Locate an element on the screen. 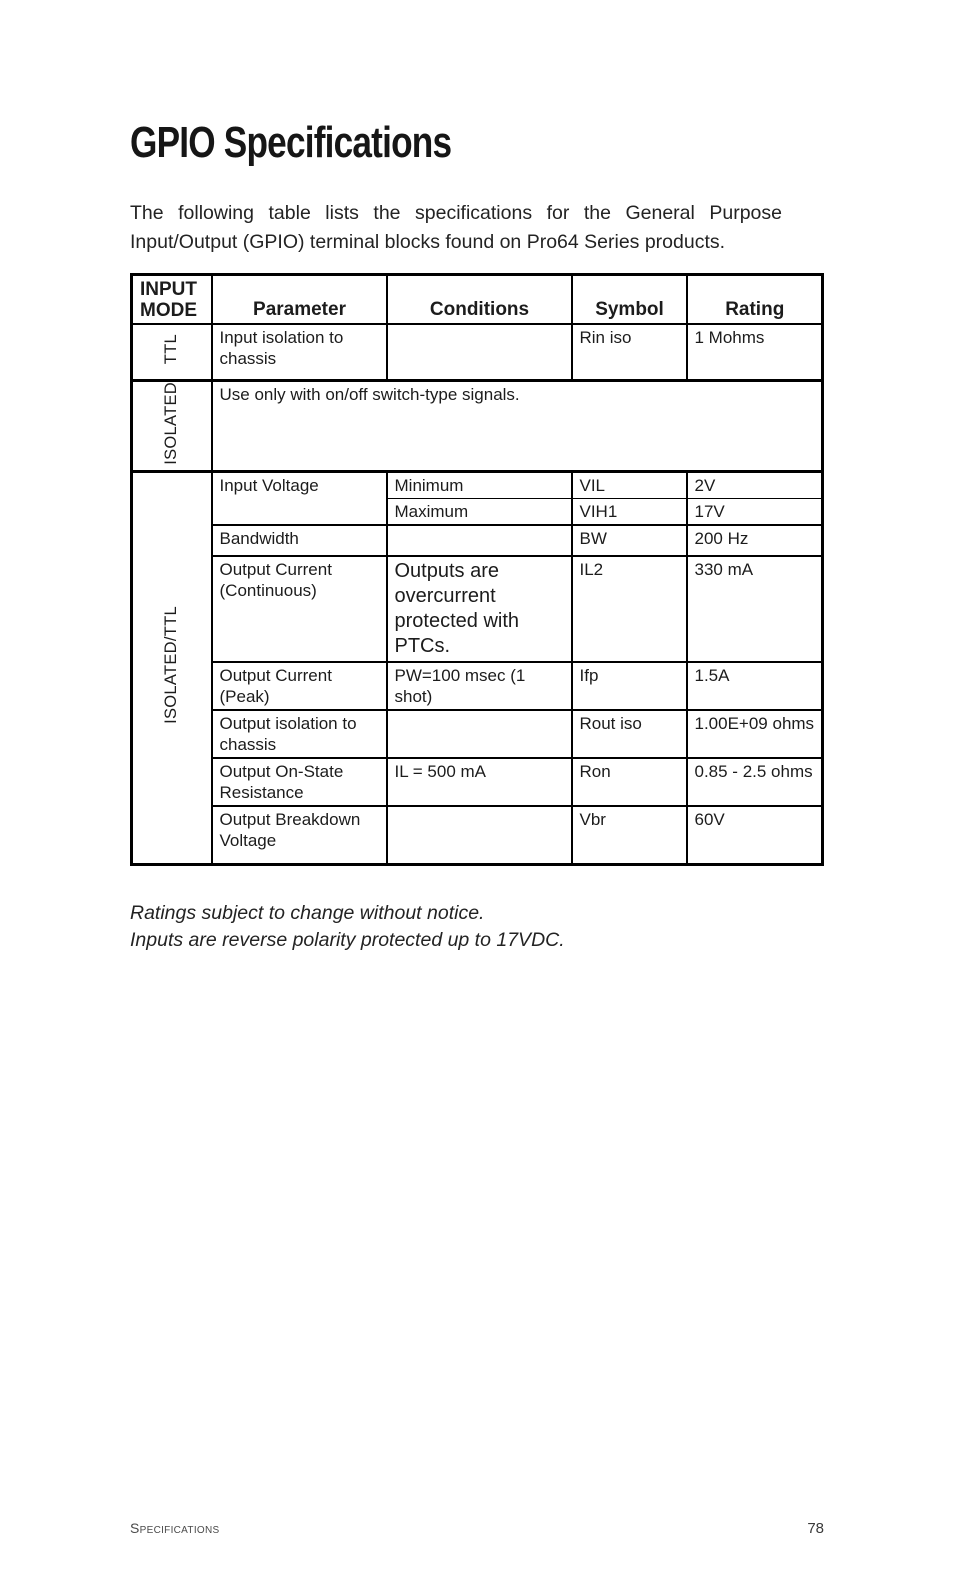 The image size is (954, 1593). row-group-label-ttl: TTL is located at coordinates (171, 349).